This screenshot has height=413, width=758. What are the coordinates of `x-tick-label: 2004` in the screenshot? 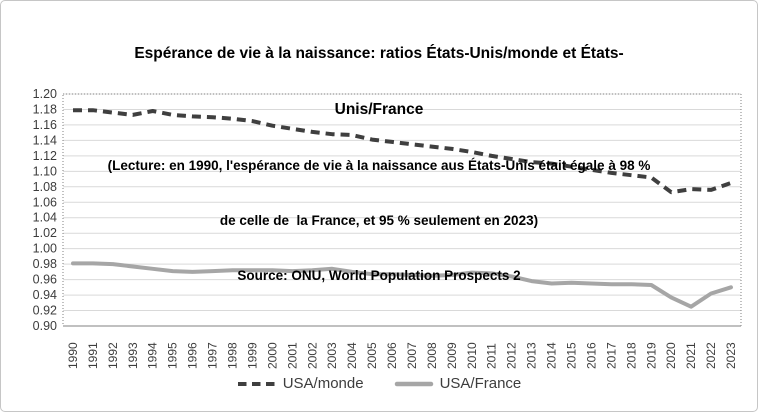 It's located at (352, 355).